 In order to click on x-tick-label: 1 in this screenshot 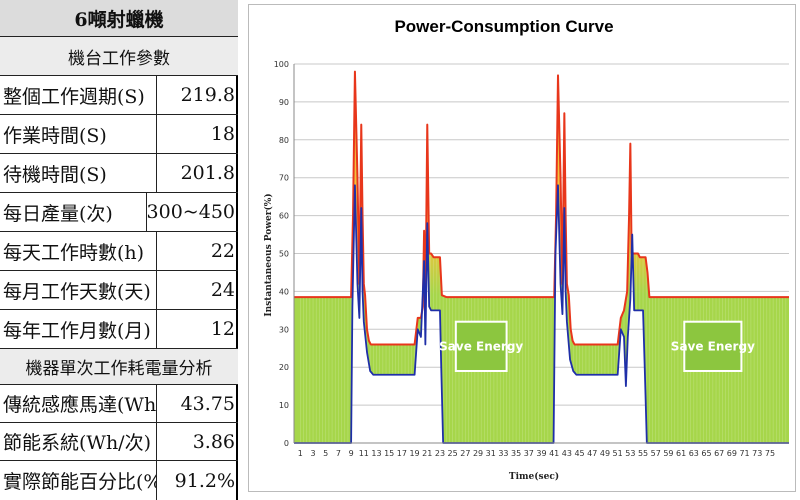, I will do `click(300, 453)`.